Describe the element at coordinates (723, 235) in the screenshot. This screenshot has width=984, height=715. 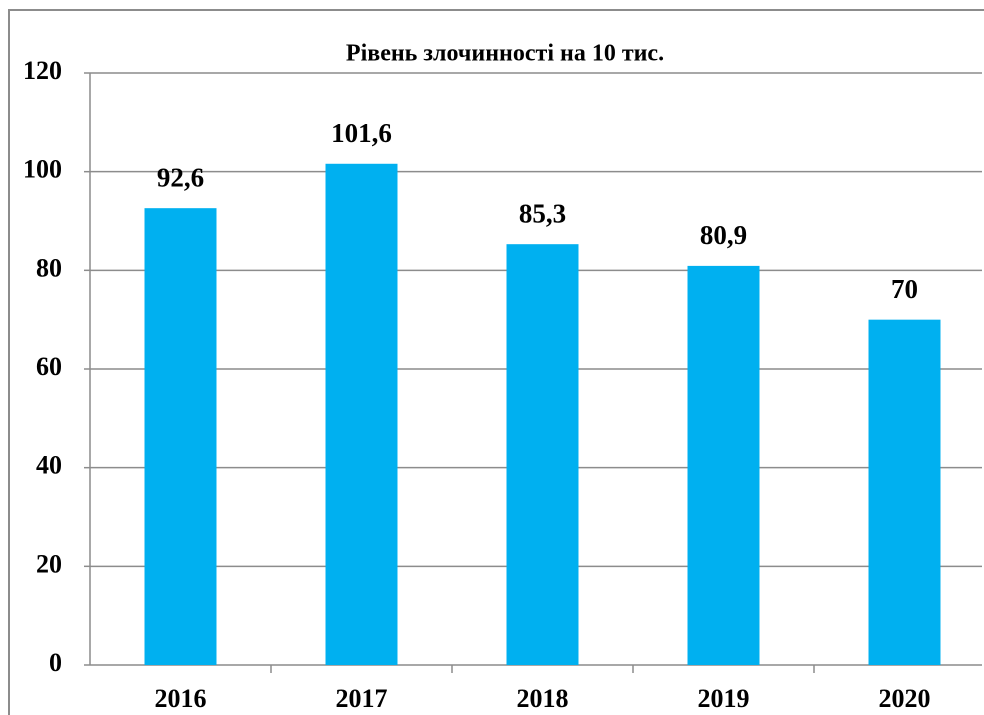
I see `value-label: 80,9` at that location.